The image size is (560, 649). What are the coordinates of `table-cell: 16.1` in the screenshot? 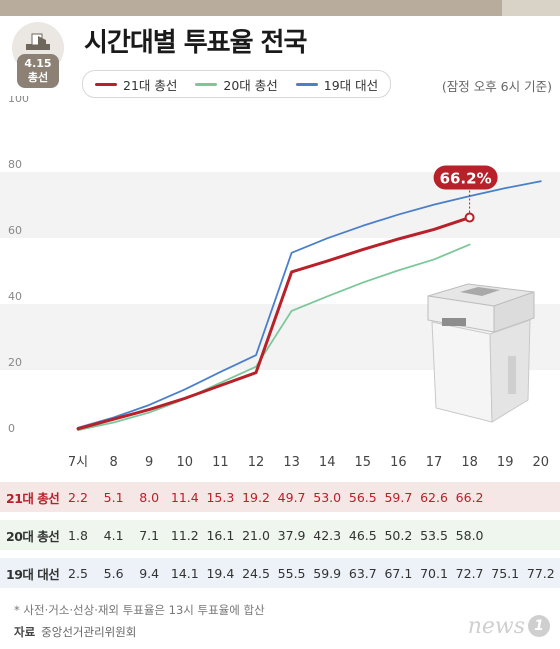 It's located at (220, 535).